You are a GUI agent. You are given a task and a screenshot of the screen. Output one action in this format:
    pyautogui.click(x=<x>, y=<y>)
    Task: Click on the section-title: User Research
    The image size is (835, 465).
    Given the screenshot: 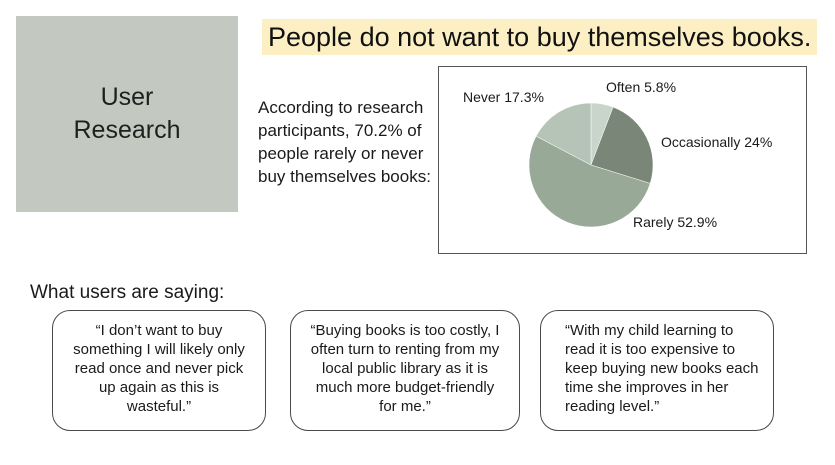 What is the action you would take?
    pyautogui.click(x=127, y=114)
    